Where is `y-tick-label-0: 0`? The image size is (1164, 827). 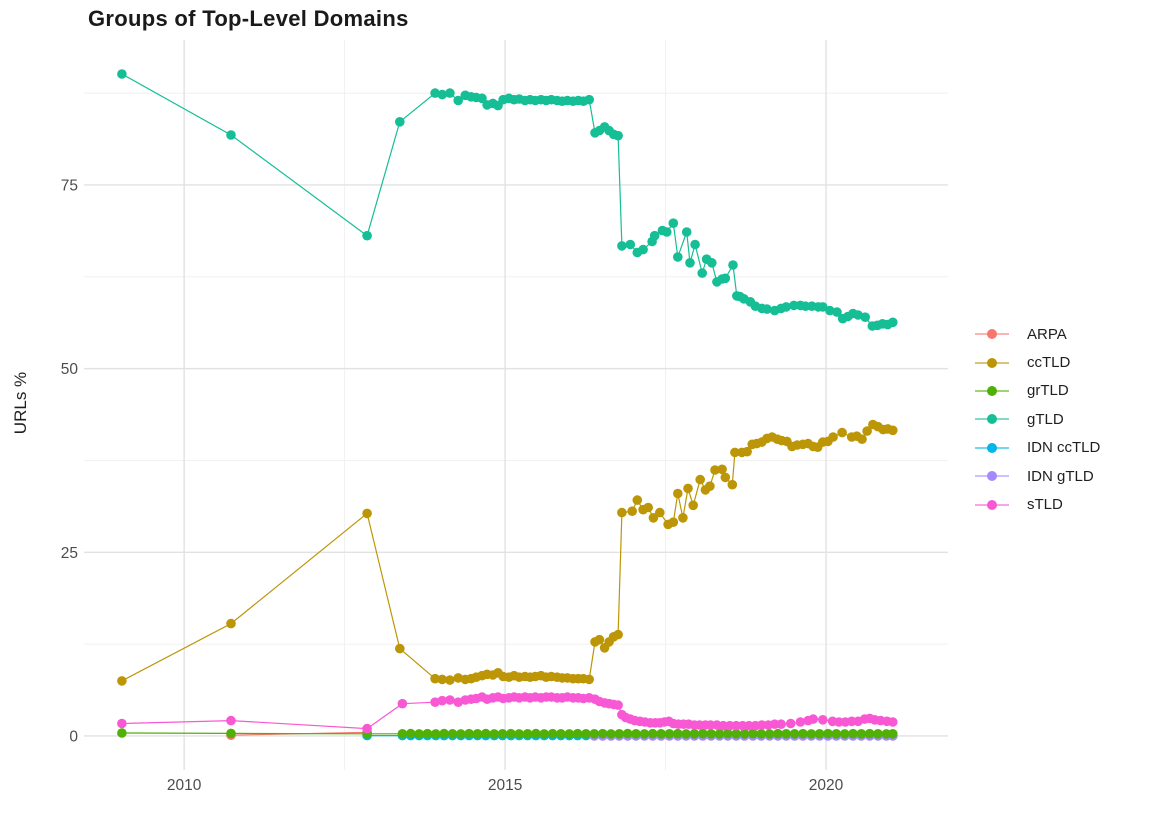
y-tick-label-0: 0 is located at coordinates (73, 736).